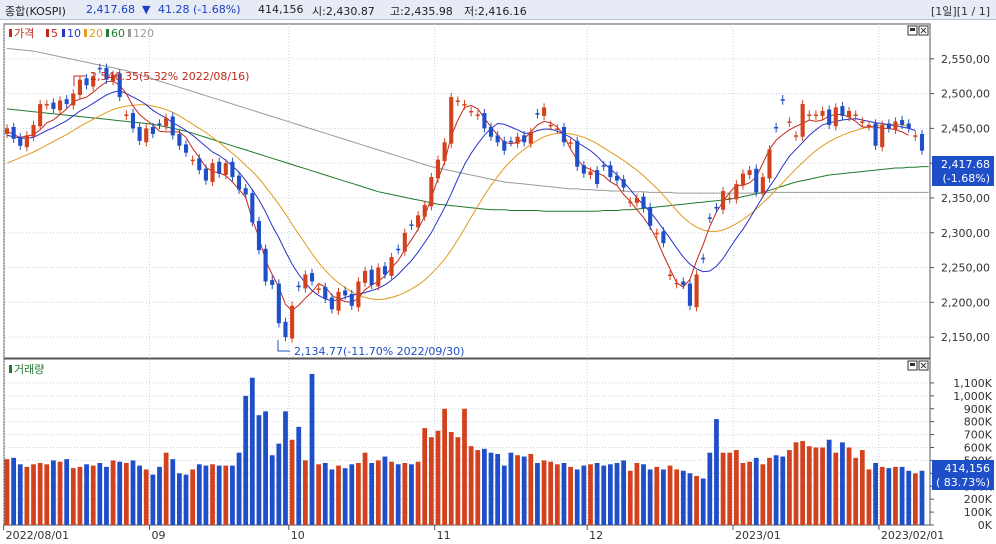 The image size is (996, 544). Describe the element at coordinates (960, 11) in the screenshot. I see `page-indicator: [1일][1 / 1]` at that location.